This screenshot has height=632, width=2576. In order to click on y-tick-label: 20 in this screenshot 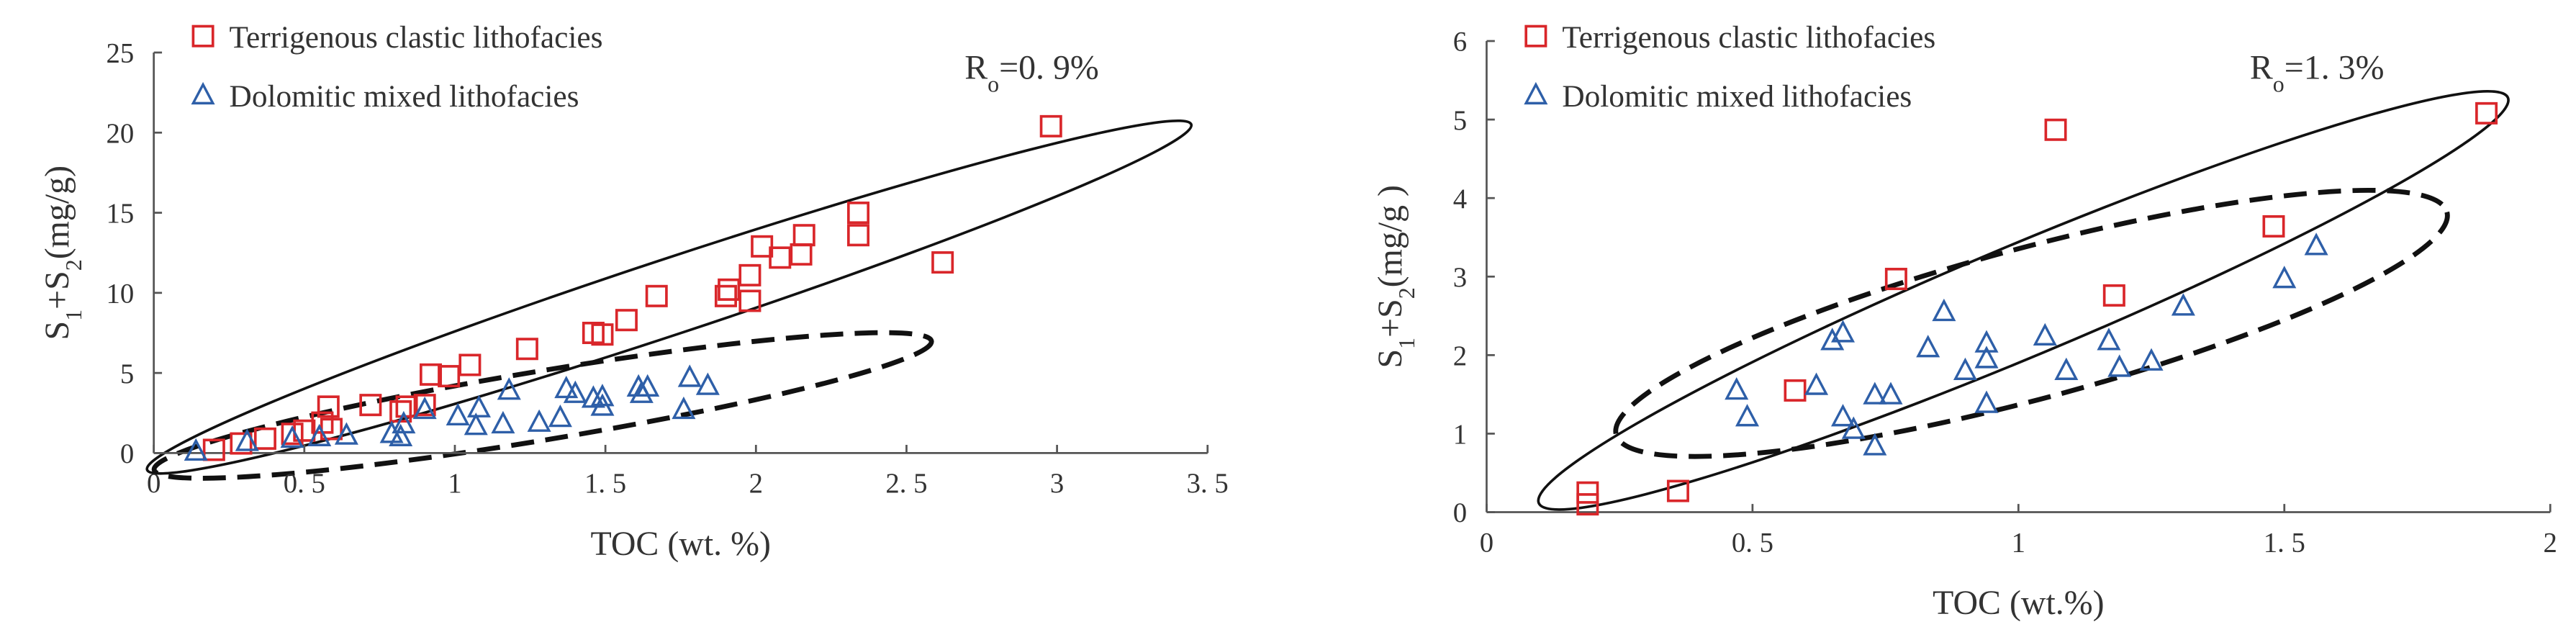, I will do `click(121, 133)`.